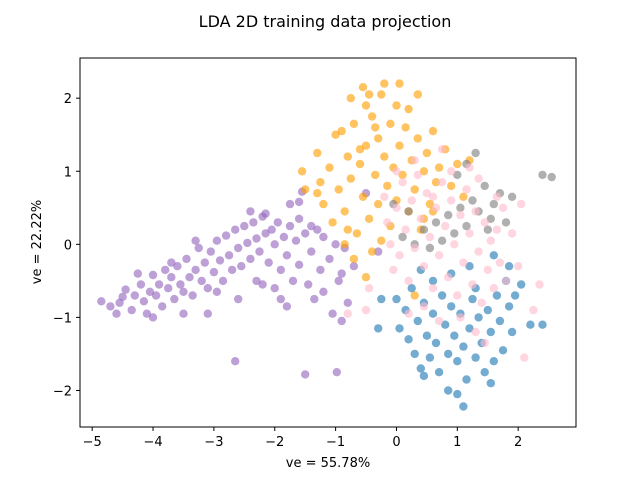  I want to click on y-tick-label: −2, so click(62, 391).